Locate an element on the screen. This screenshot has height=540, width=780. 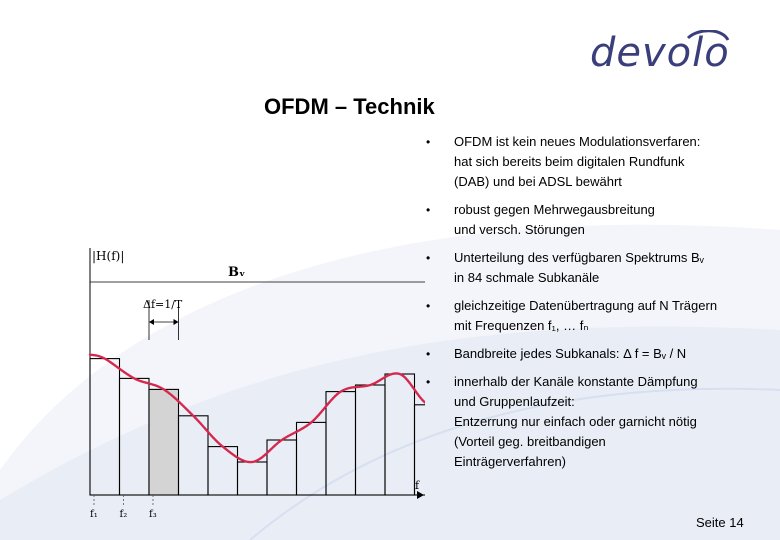
x-axis-label: f is located at coordinates (417, 485).